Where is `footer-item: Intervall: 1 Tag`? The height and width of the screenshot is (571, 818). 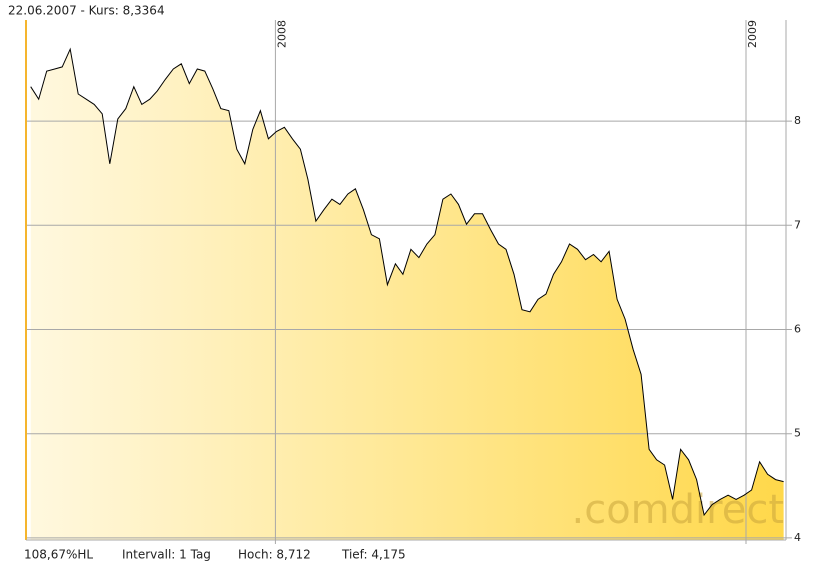 footer-item: Intervall: 1 Tag is located at coordinates (166, 555).